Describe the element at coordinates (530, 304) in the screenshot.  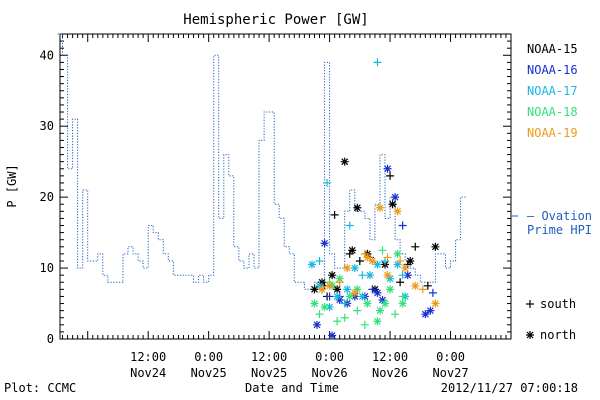
I see `legend-south-symbol` at that location.